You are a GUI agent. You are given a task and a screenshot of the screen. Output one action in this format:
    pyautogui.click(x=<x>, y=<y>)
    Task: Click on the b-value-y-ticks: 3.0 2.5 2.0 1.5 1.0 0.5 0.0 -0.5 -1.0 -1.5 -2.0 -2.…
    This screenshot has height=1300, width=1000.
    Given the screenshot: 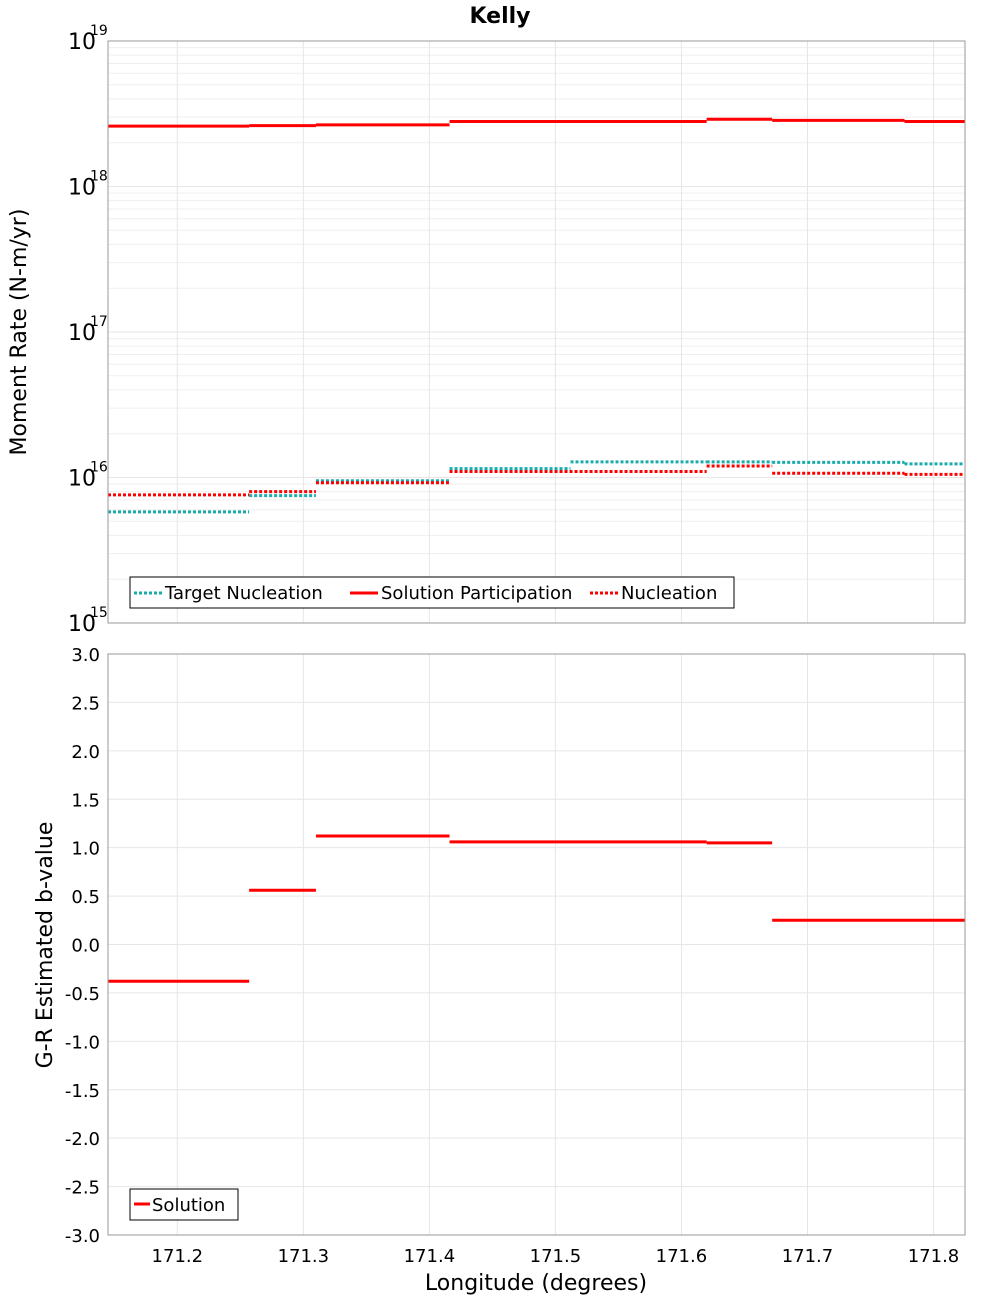 What is the action you would take?
    pyautogui.click(x=82, y=946)
    